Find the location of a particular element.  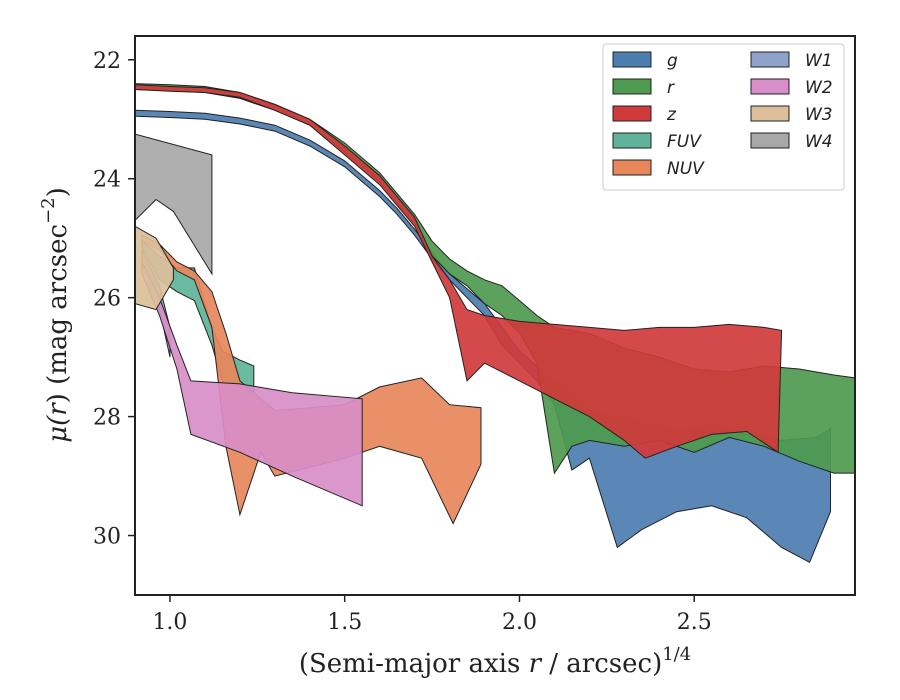

y-tick-label: 28 is located at coordinates (107, 418).